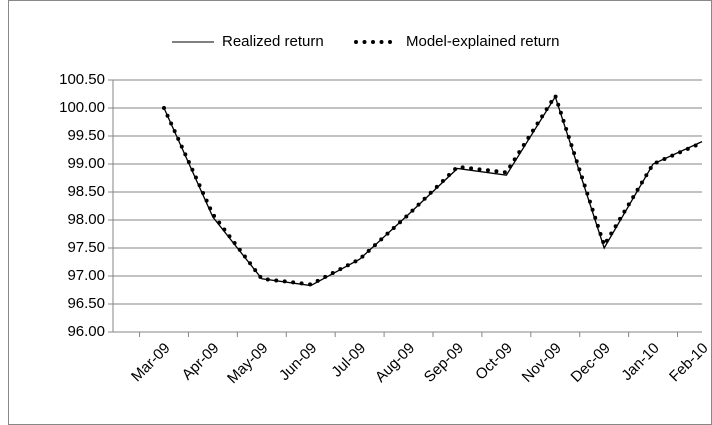 Image resolution: width=712 pixels, height=425 pixels. What do you see at coordinates (86, 247) in the screenshot?
I see `y-tick-label: 97.50` at bounding box center [86, 247].